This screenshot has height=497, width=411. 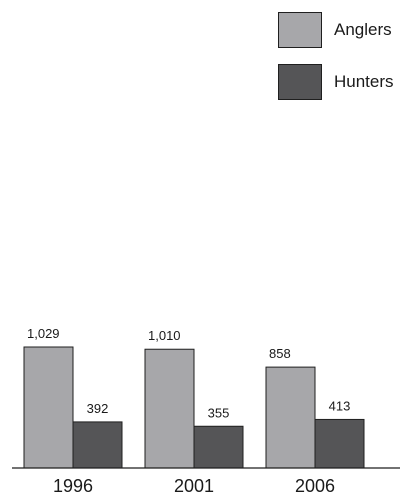 What do you see at coordinates (290, 417) in the screenshot?
I see `bar-anglers-2006` at bounding box center [290, 417].